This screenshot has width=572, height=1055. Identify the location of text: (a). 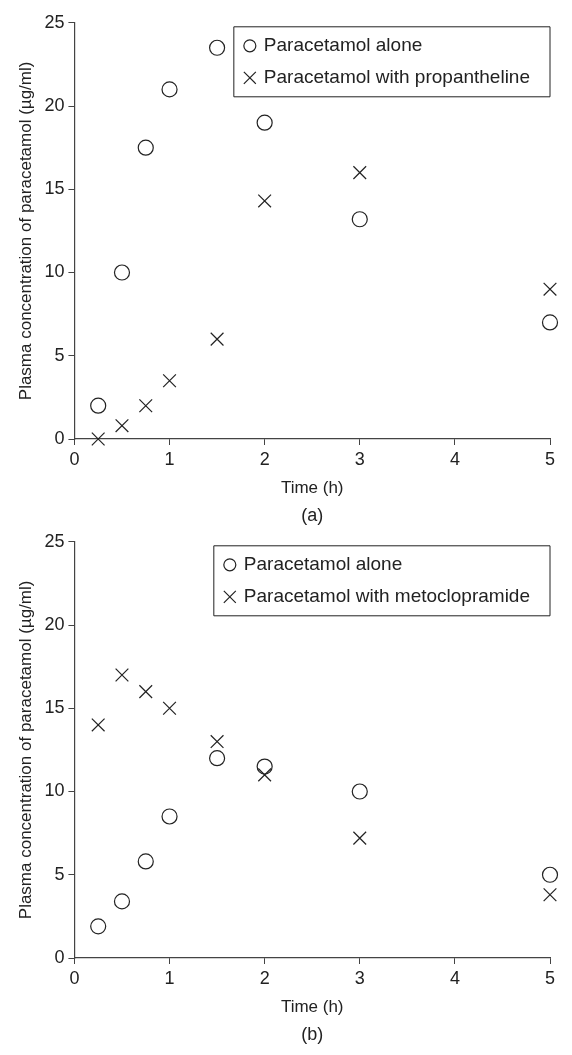
(312, 514).